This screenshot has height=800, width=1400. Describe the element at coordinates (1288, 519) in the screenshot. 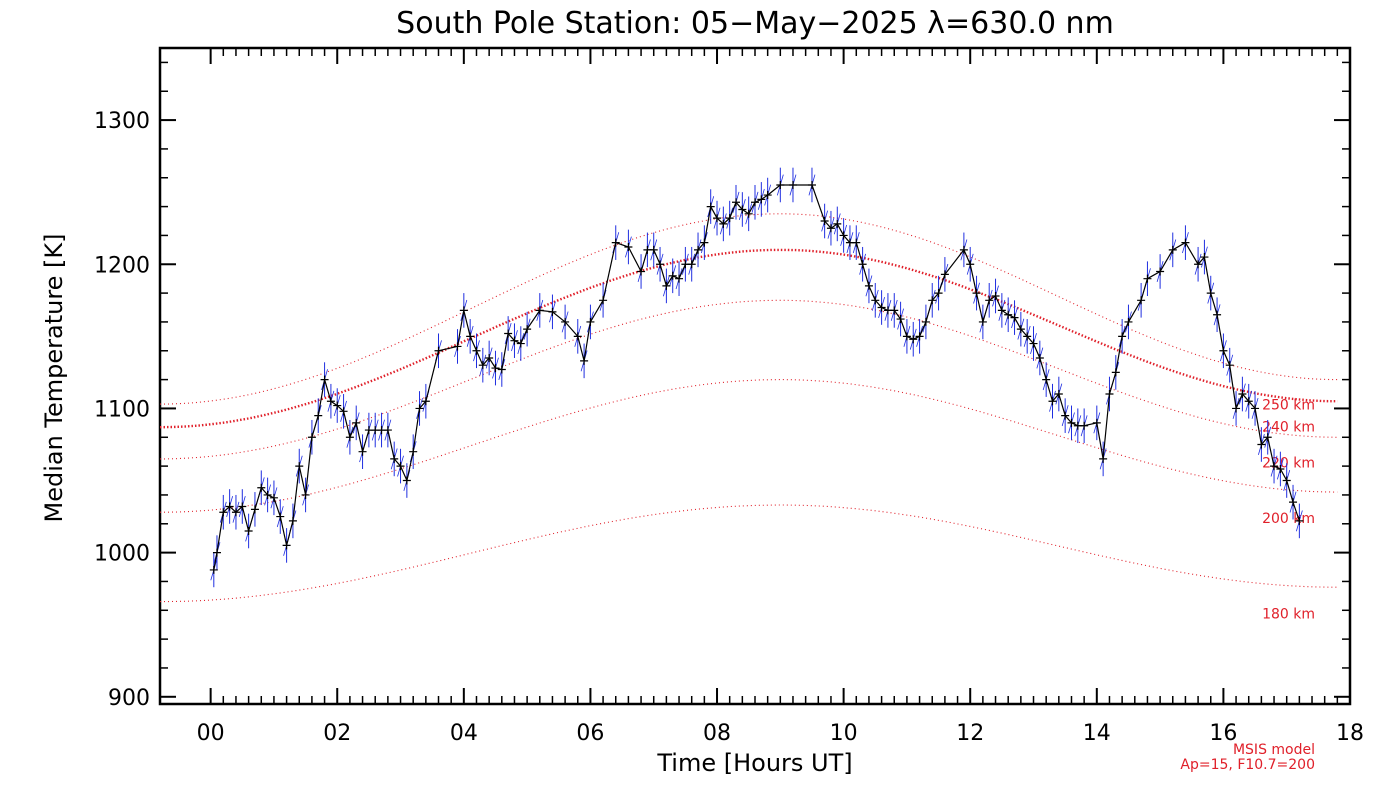

I see `model-curve-label: 200 km` at that location.